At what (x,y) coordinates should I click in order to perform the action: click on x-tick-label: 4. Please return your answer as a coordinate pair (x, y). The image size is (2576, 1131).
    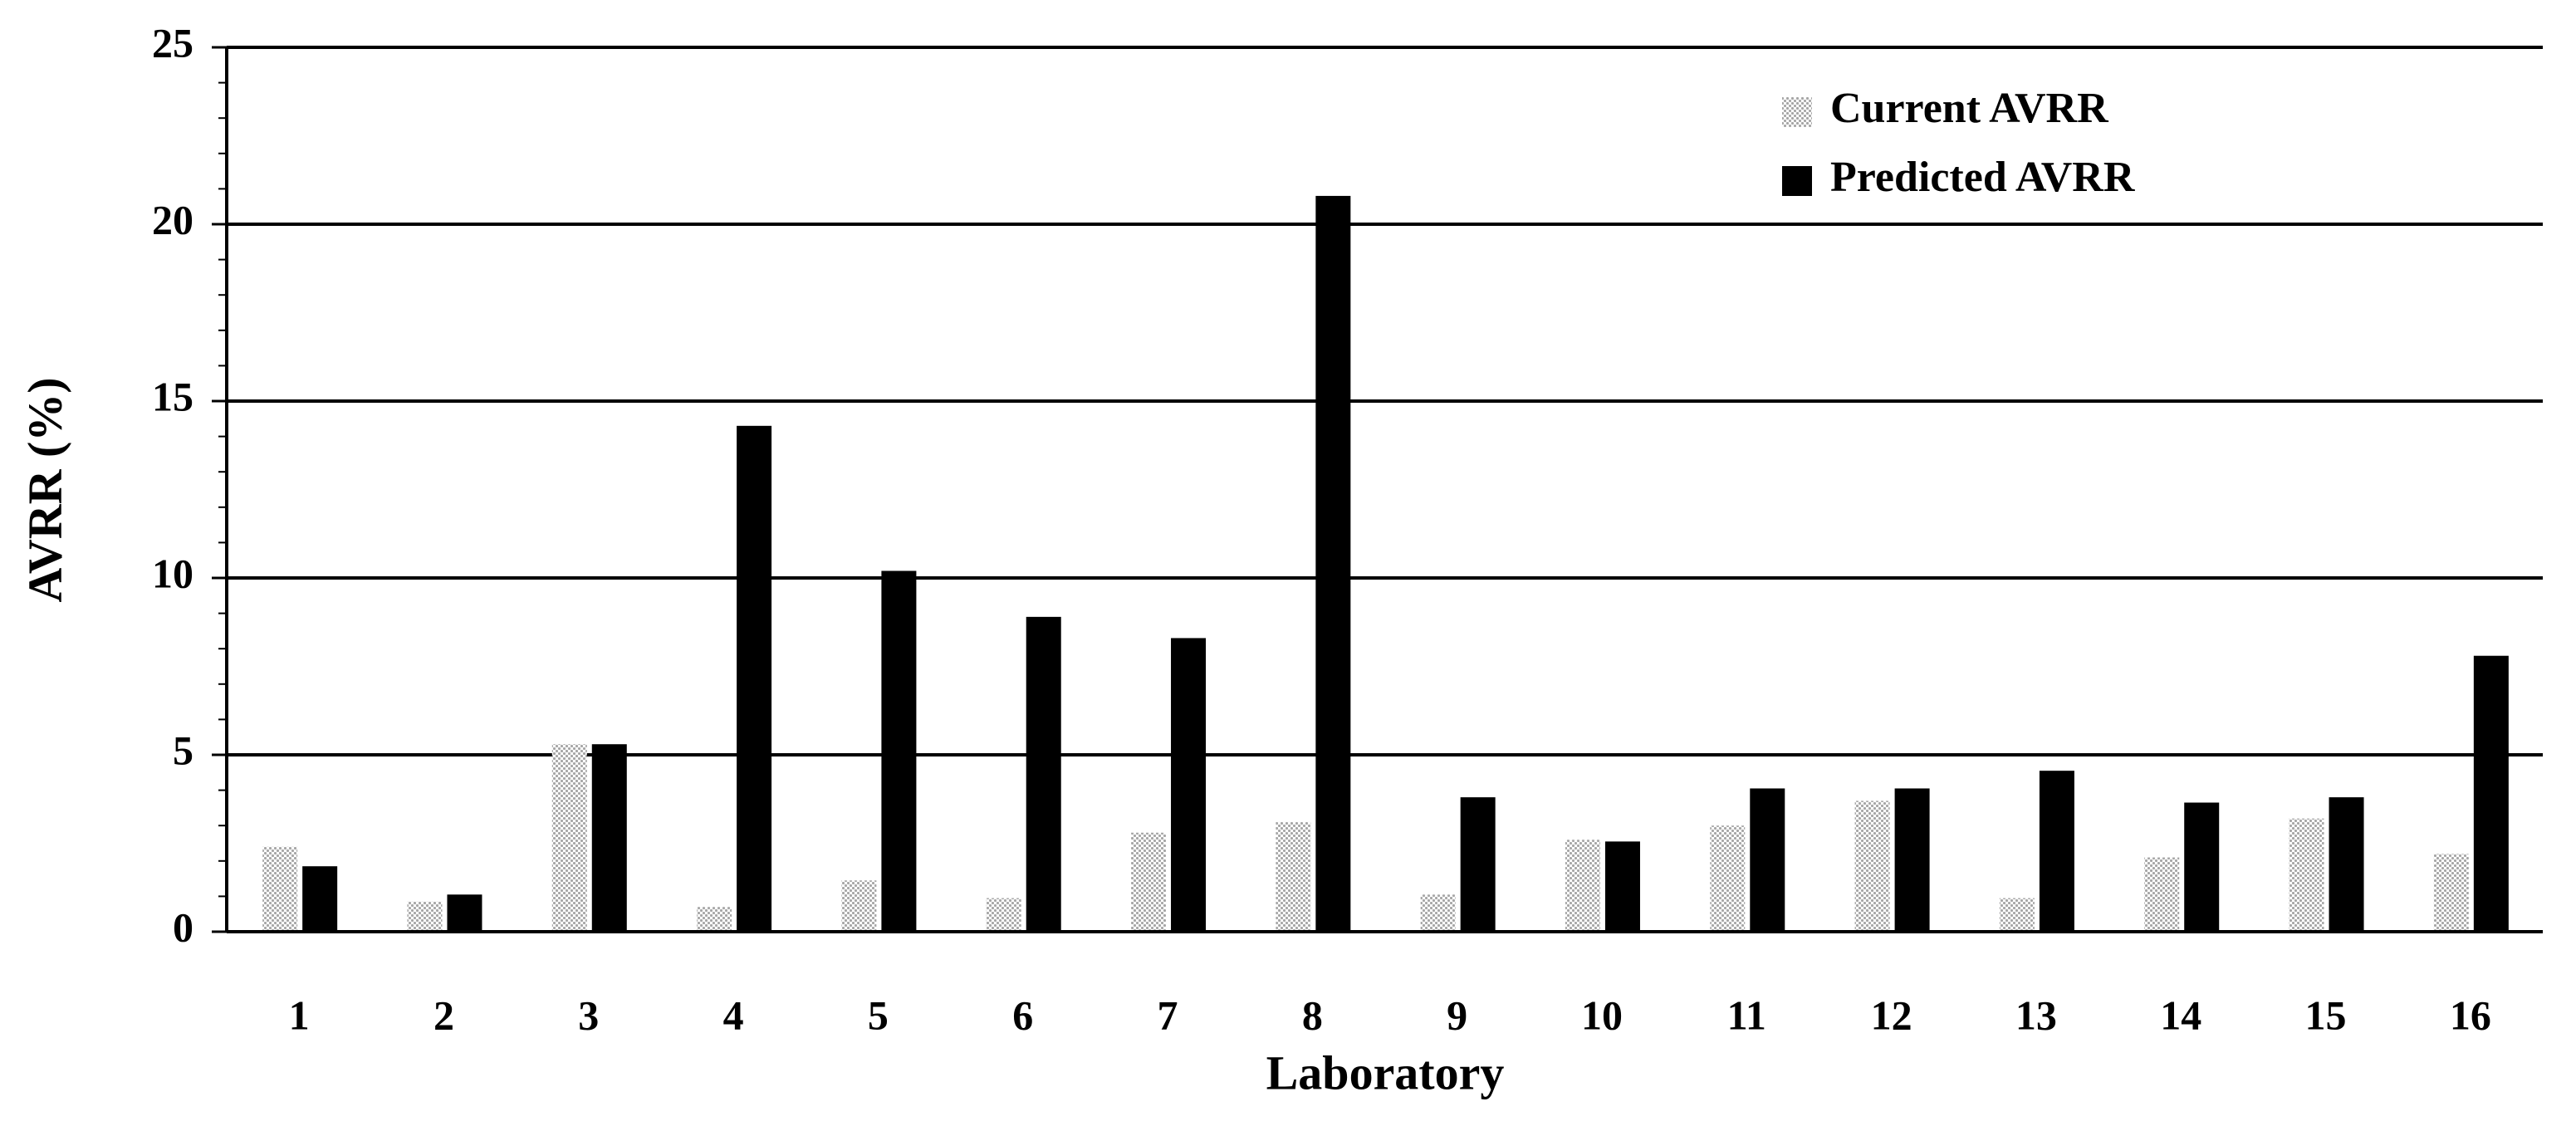
    Looking at the image, I should click on (733, 1014).